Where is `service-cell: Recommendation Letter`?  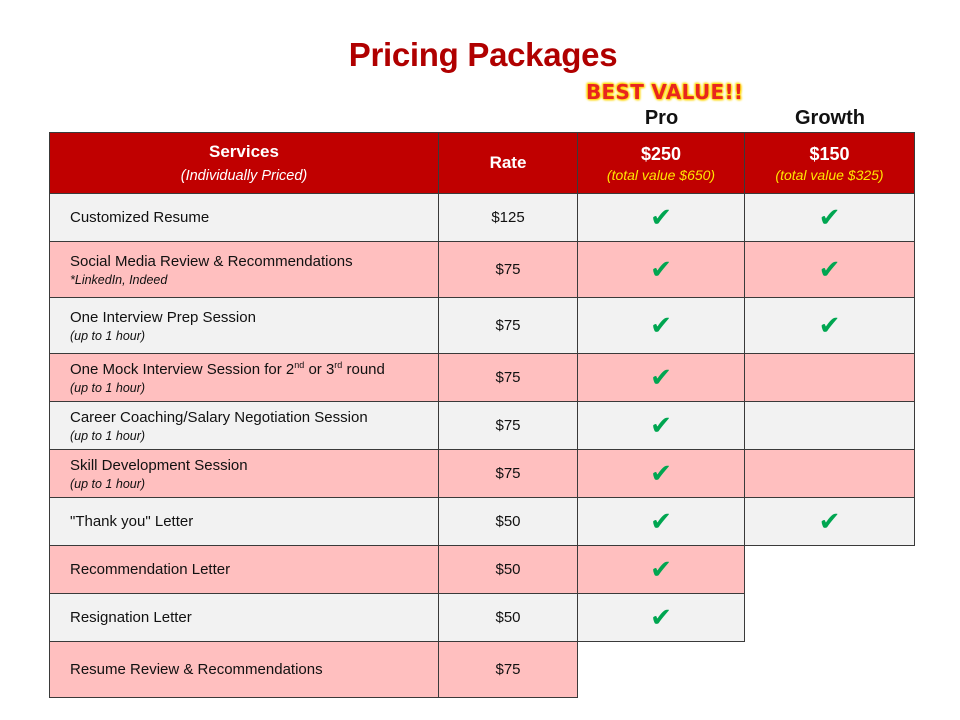 service-cell: Recommendation Letter is located at coordinates (244, 570).